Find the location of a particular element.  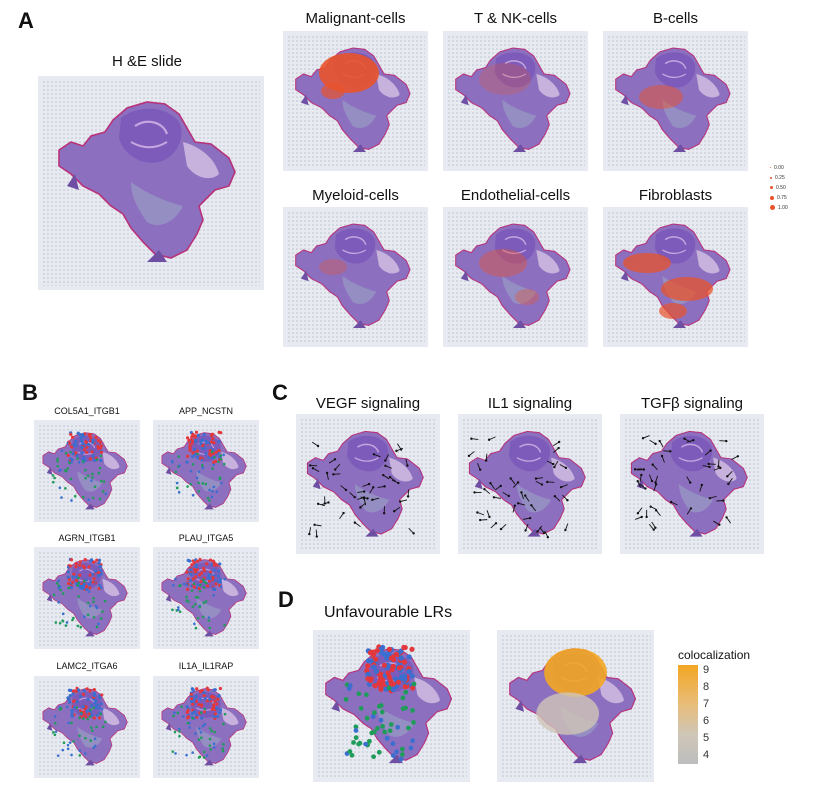

signal-map-il1 is located at coordinates (530, 484).